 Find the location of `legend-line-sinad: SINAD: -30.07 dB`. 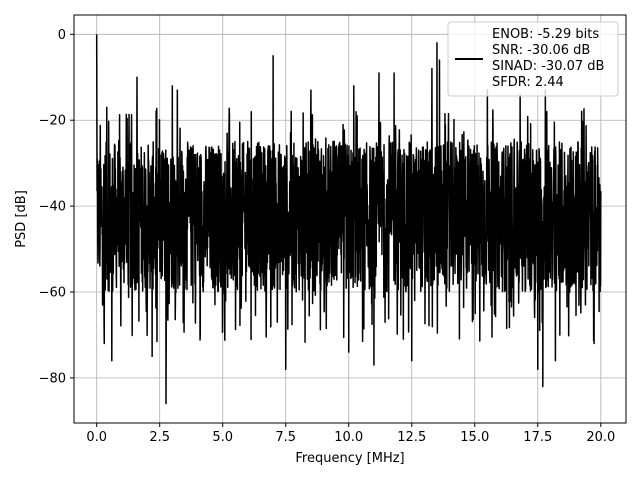

legend-line-sinad: SINAD: -30.07 dB is located at coordinates (548, 66).